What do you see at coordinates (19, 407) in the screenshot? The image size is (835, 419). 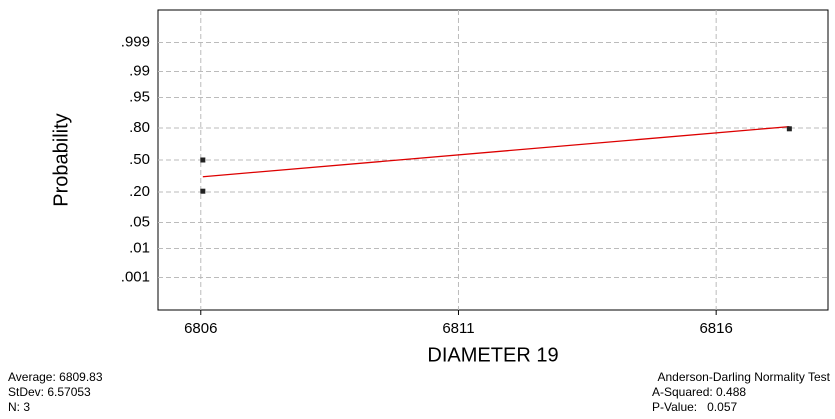 I see `stat-text: N: 3` at bounding box center [19, 407].